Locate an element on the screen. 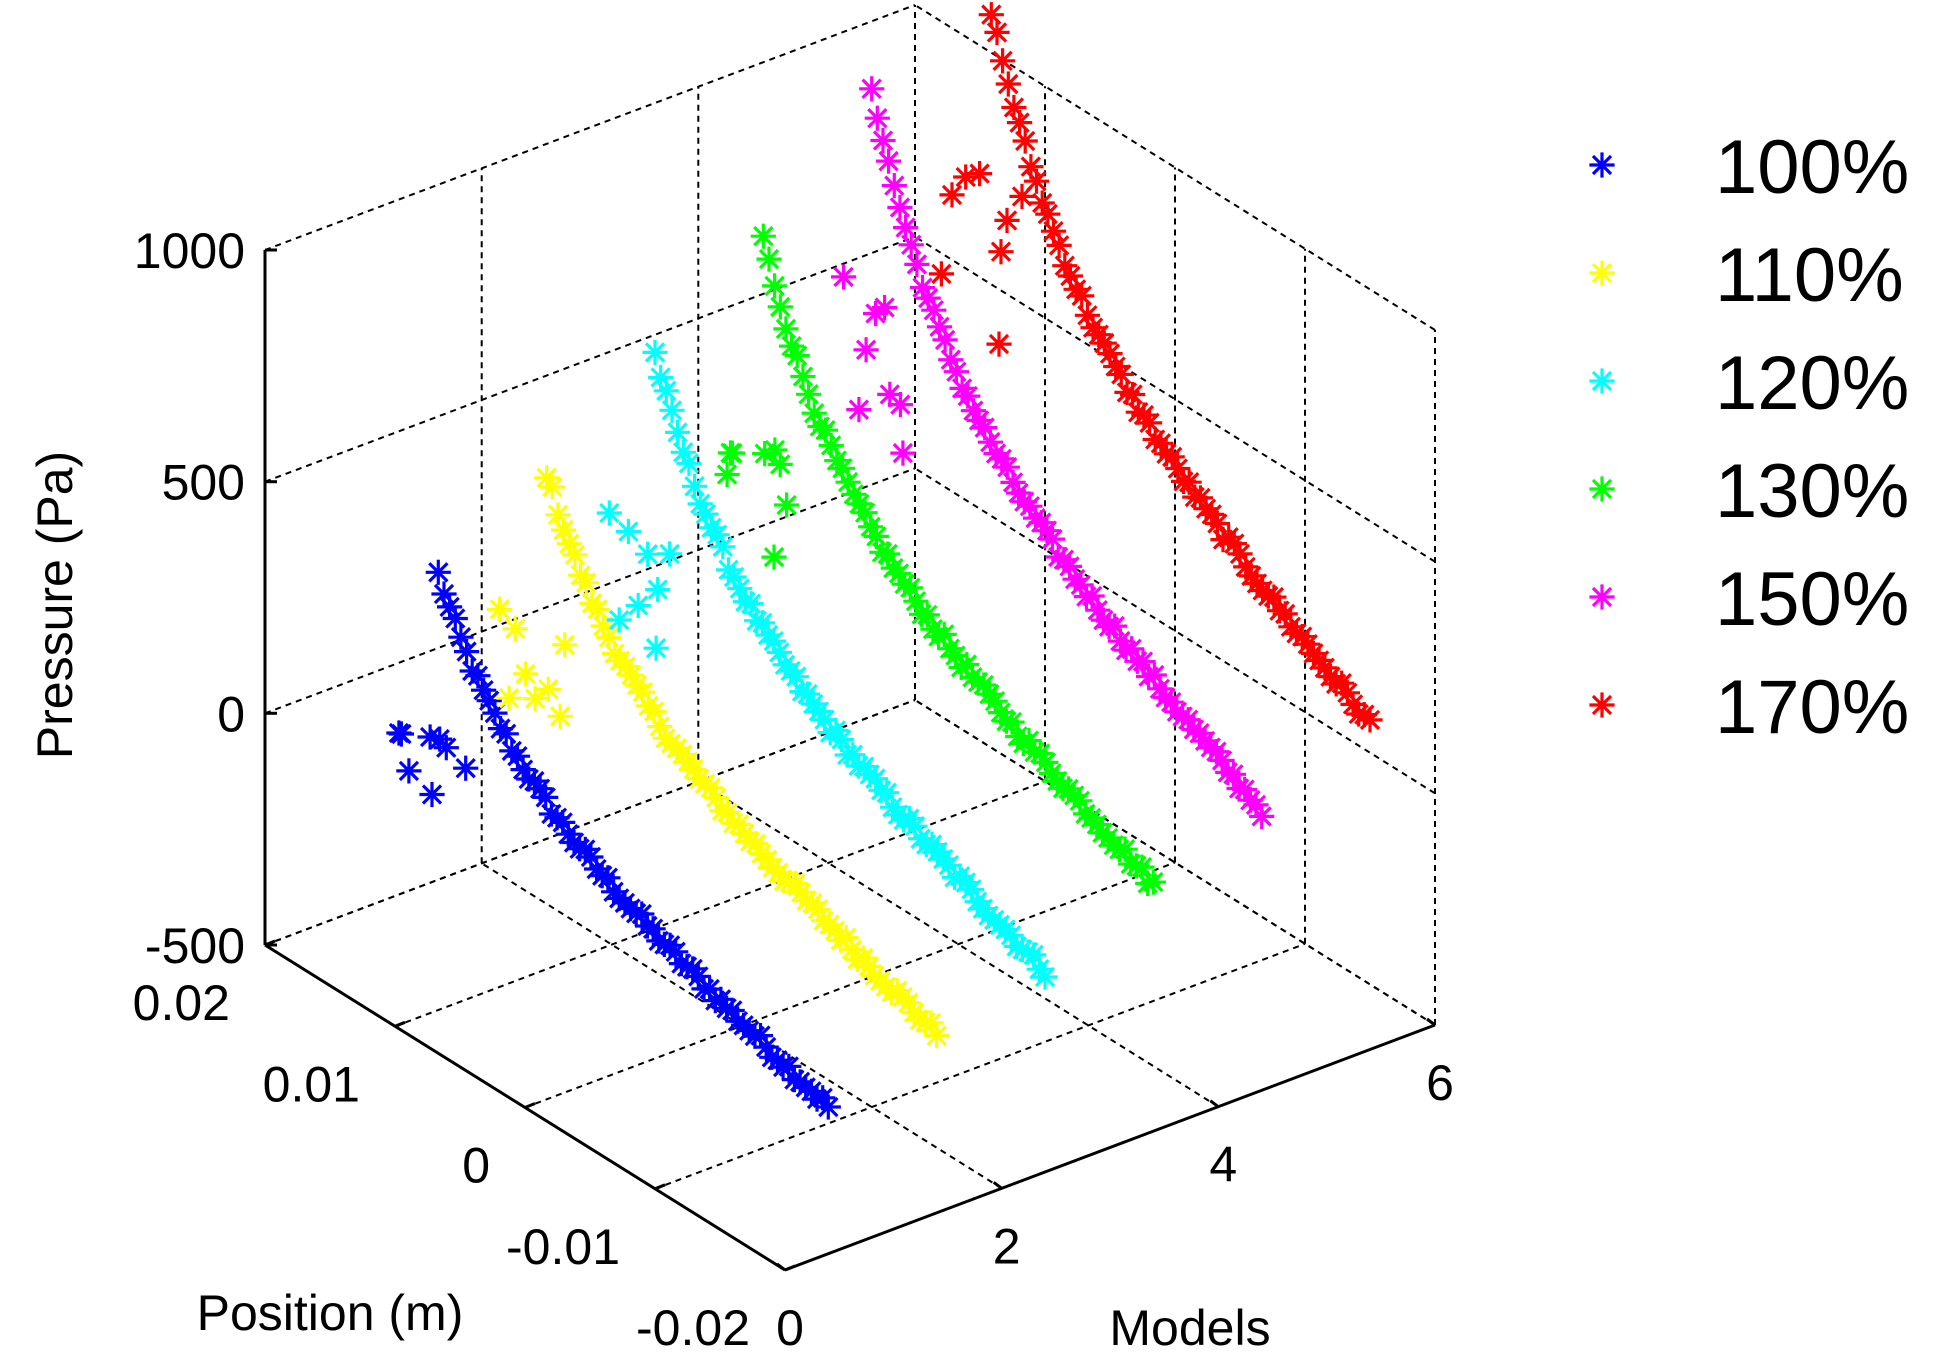 Image resolution: width=1950 pixels, height=1364 pixels. z-axis-title: Pressure (Pa) is located at coordinates (55, 605).